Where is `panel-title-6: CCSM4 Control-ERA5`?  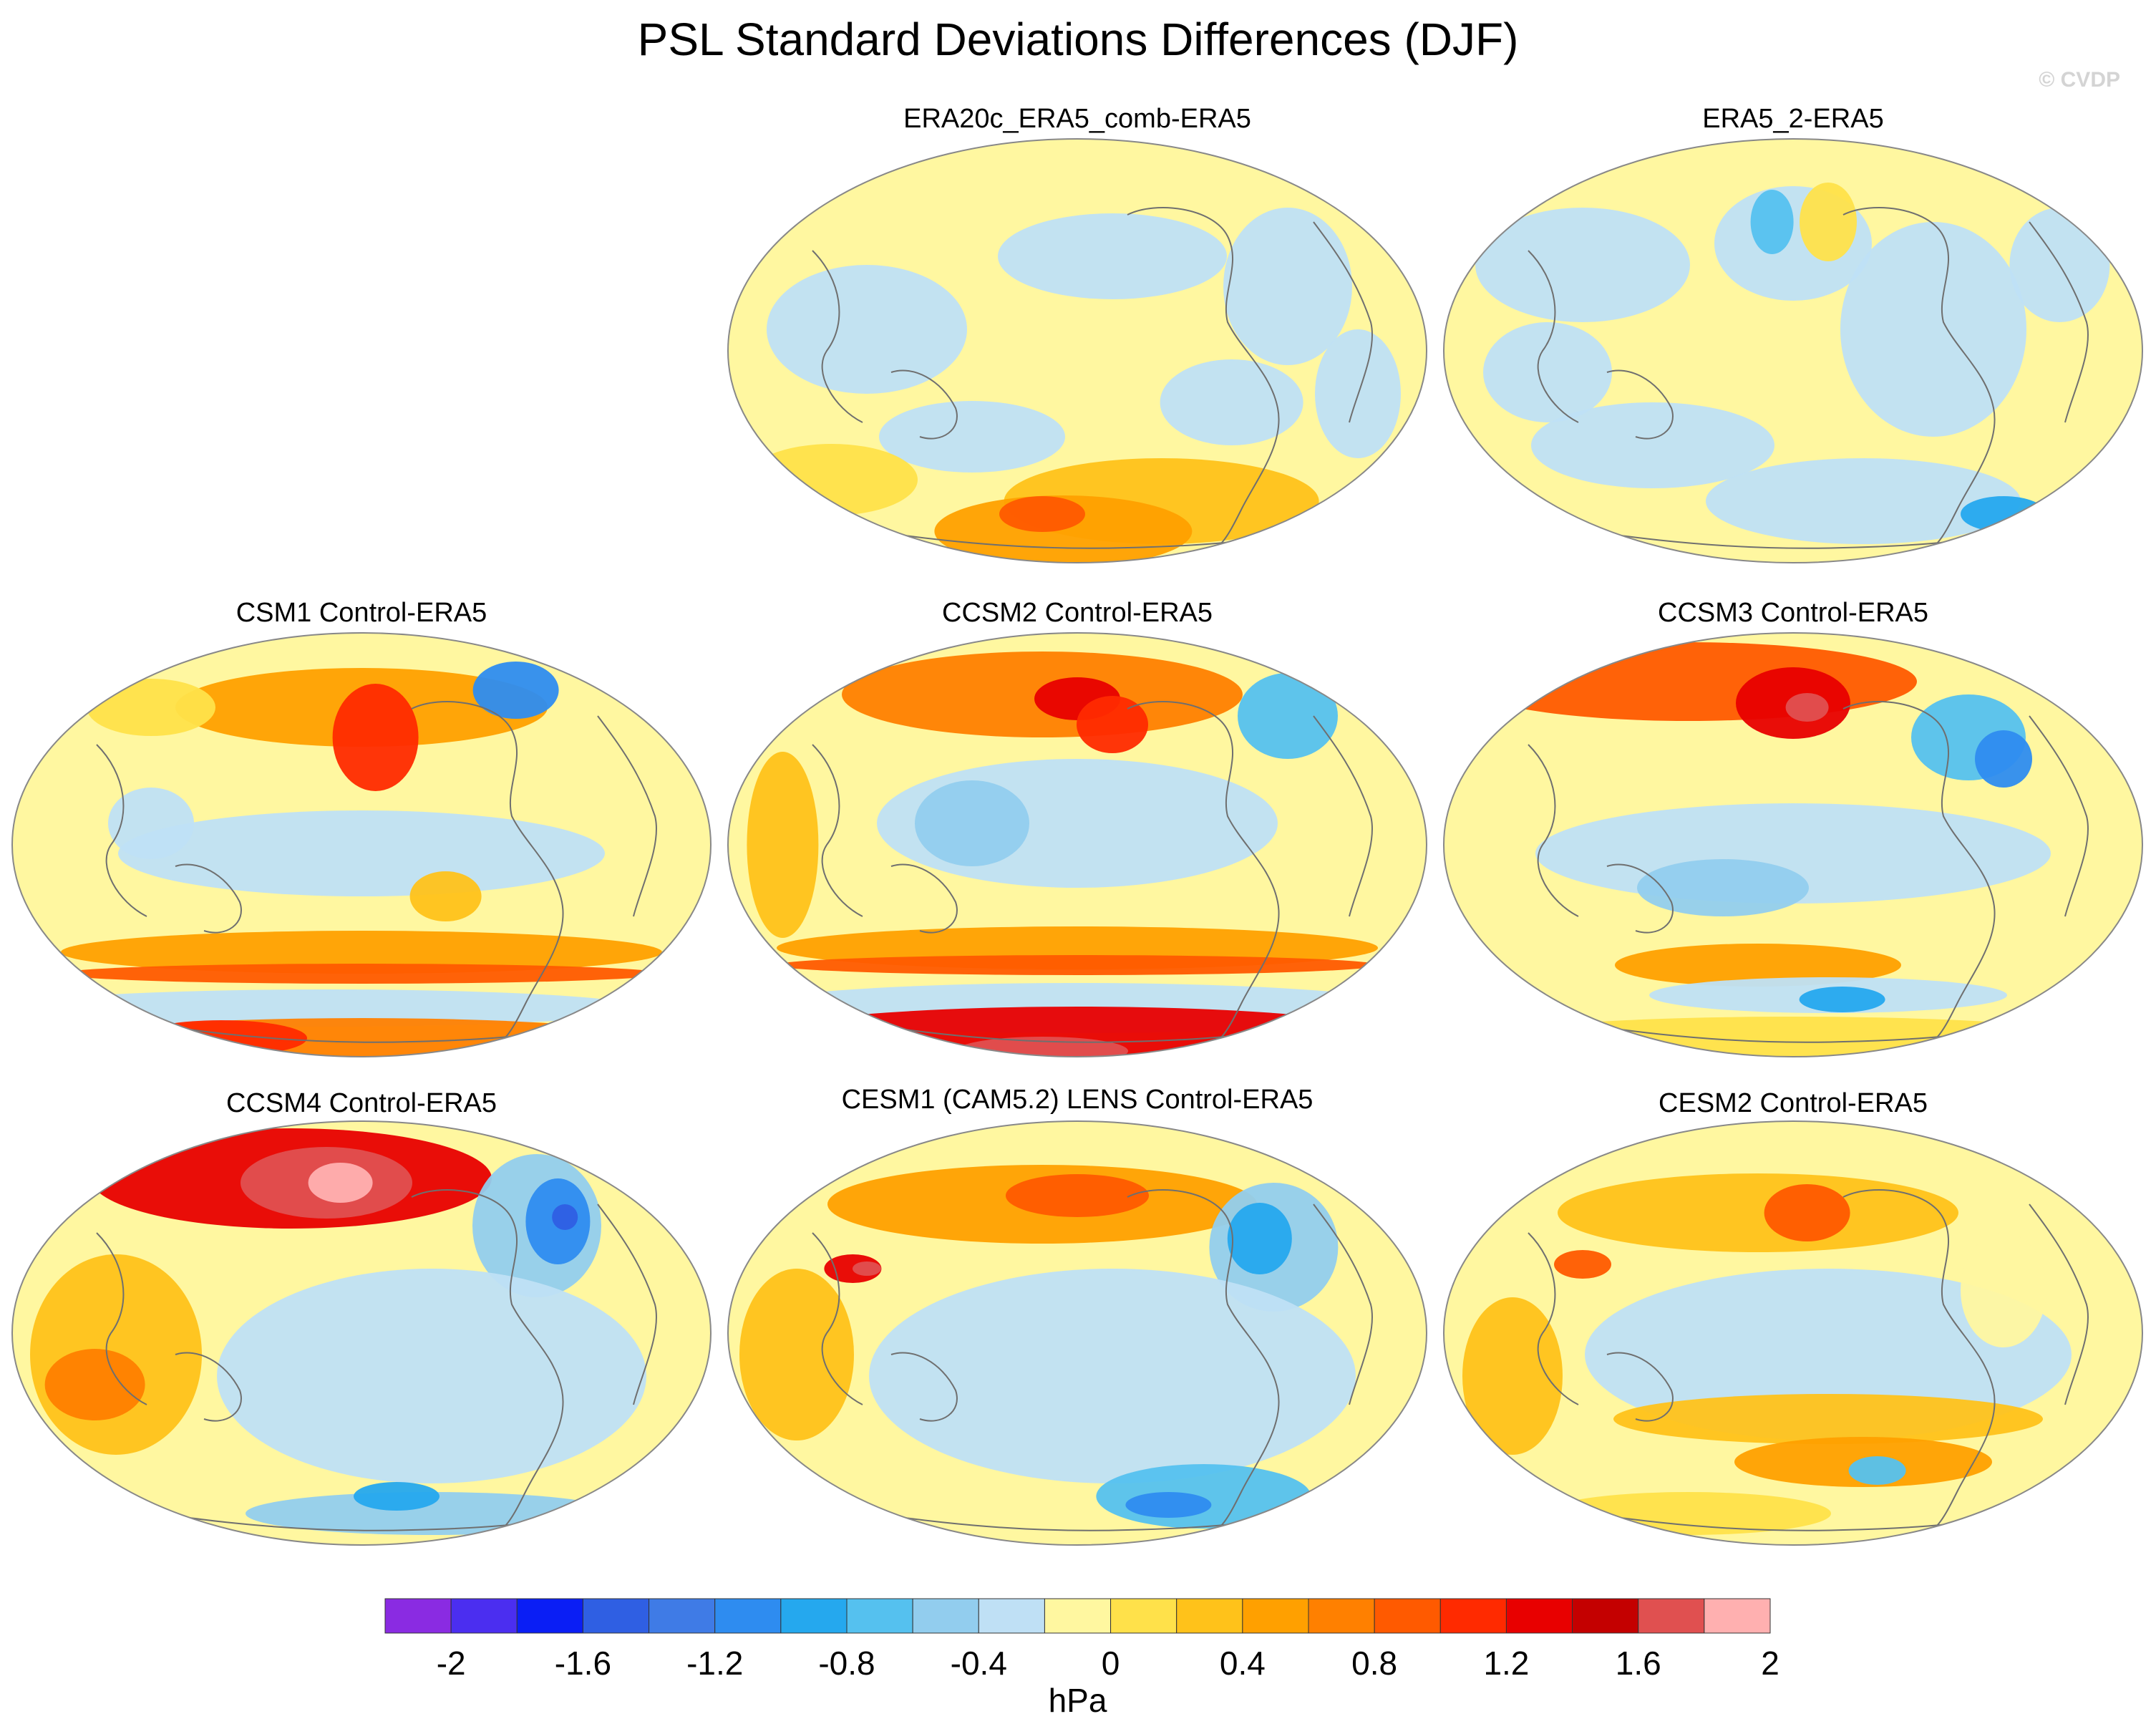
panel-title-6: CCSM4 Control-ERA5 is located at coordinates (362, 1103).